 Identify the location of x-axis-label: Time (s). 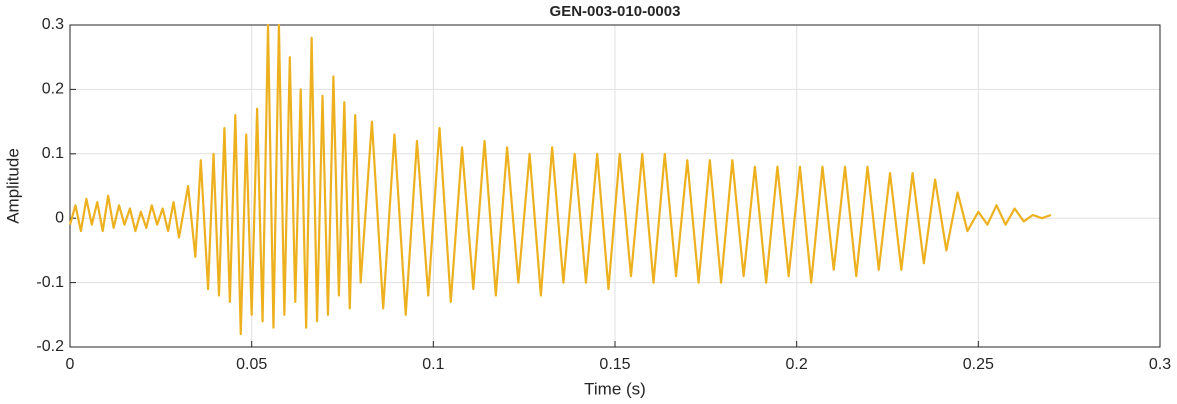
(615, 388).